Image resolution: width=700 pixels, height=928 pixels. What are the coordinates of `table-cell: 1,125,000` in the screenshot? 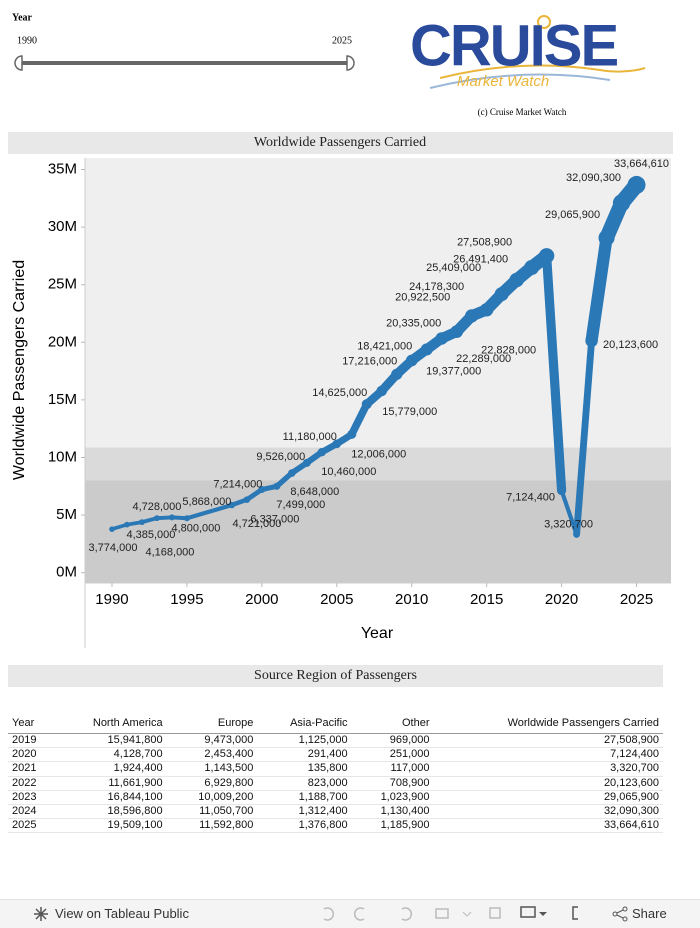 It's located at (304, 741).